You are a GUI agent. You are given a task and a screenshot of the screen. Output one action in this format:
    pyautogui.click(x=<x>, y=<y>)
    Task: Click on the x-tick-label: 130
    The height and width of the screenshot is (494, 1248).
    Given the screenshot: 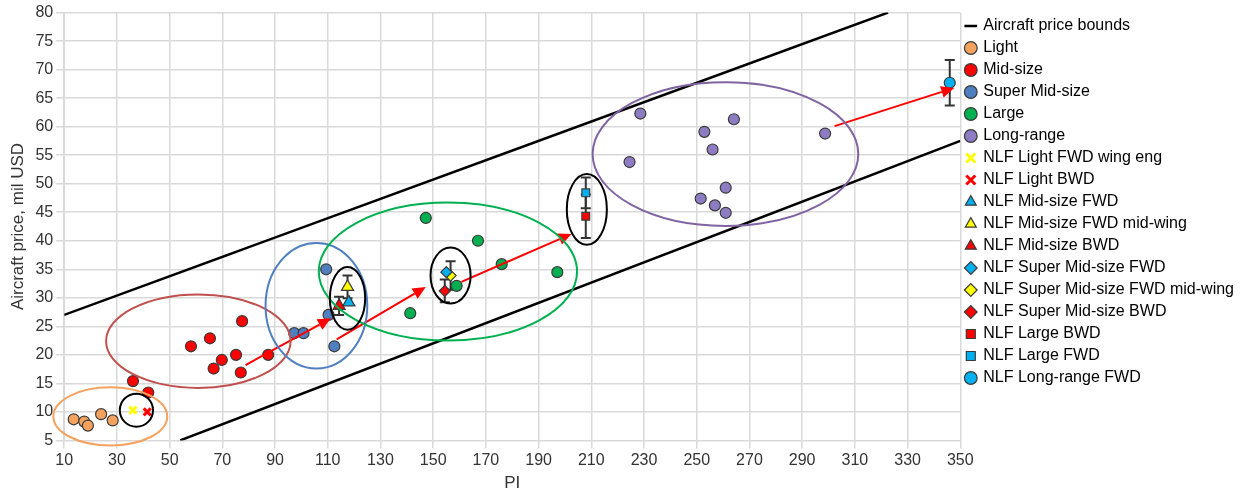 What is the action you would take?
    pyautogui.click(x=380, y=460)
    